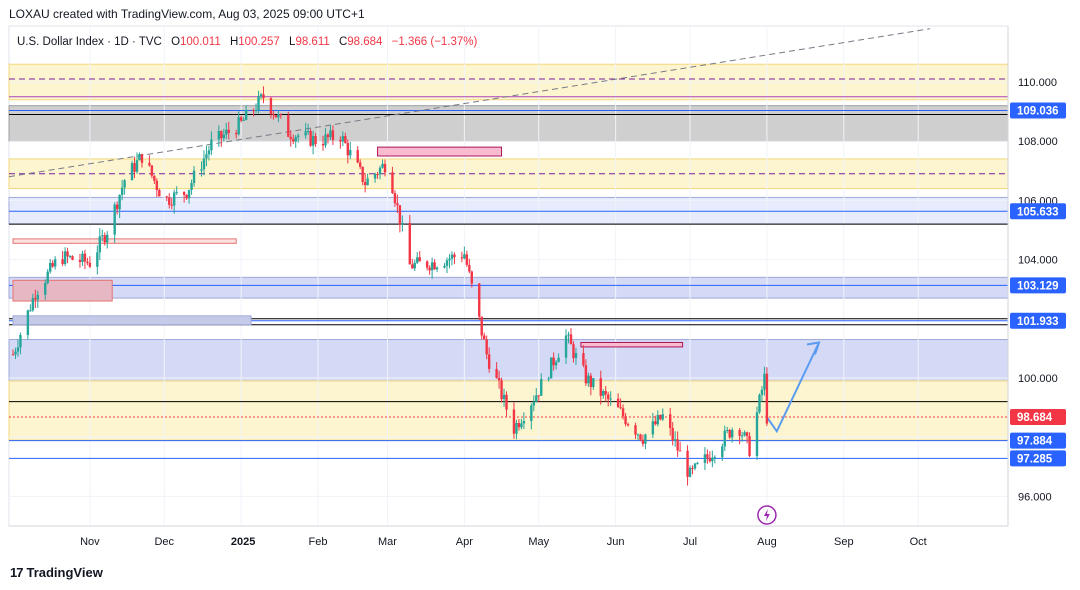  Describe the element at coordinates (464, 542) in the screenshot. I see `time-tick-apr: Apr` at that location.